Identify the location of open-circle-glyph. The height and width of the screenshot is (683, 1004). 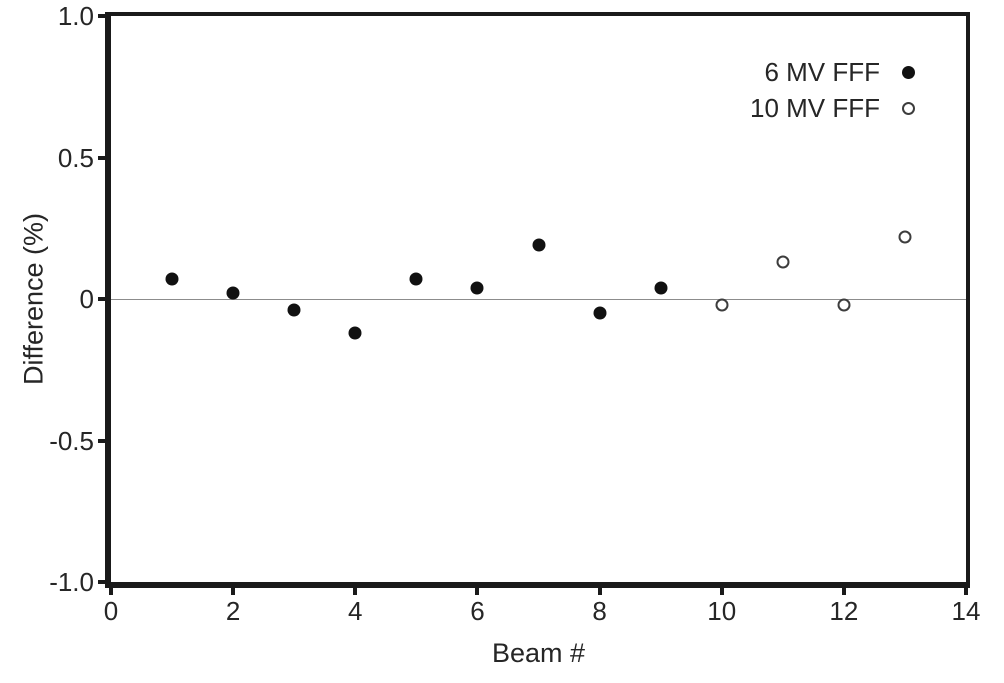
(908, 108).